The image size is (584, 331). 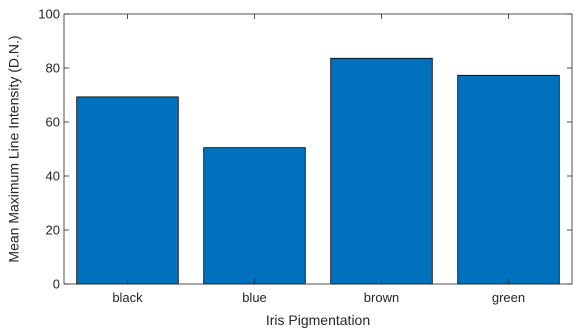 I want to click on bar-brown, so click(x=381, y=171).